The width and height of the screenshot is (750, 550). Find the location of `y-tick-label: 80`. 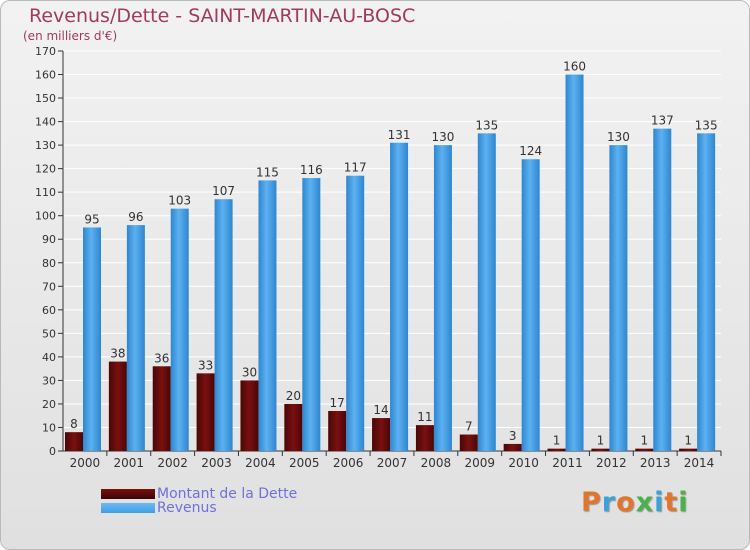

y-tick-label: 80 is located at coordinates (49, 263).